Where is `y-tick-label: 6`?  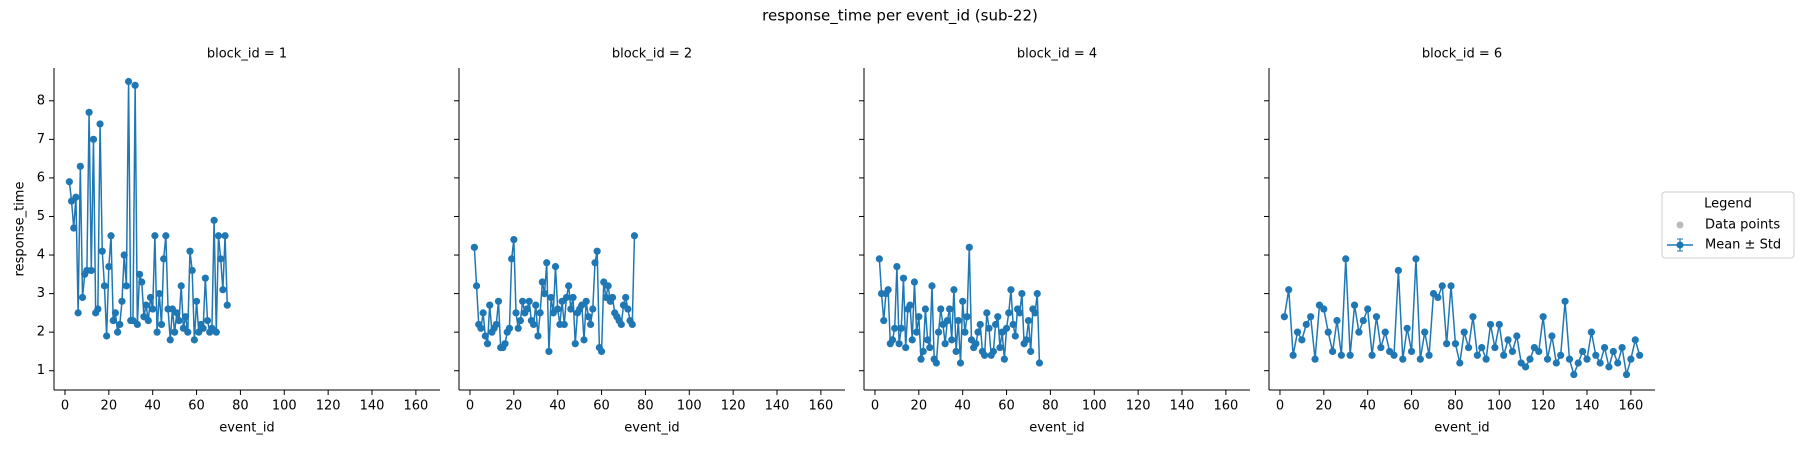
y-tick-label: 6 is located at coordinates (41, 177).